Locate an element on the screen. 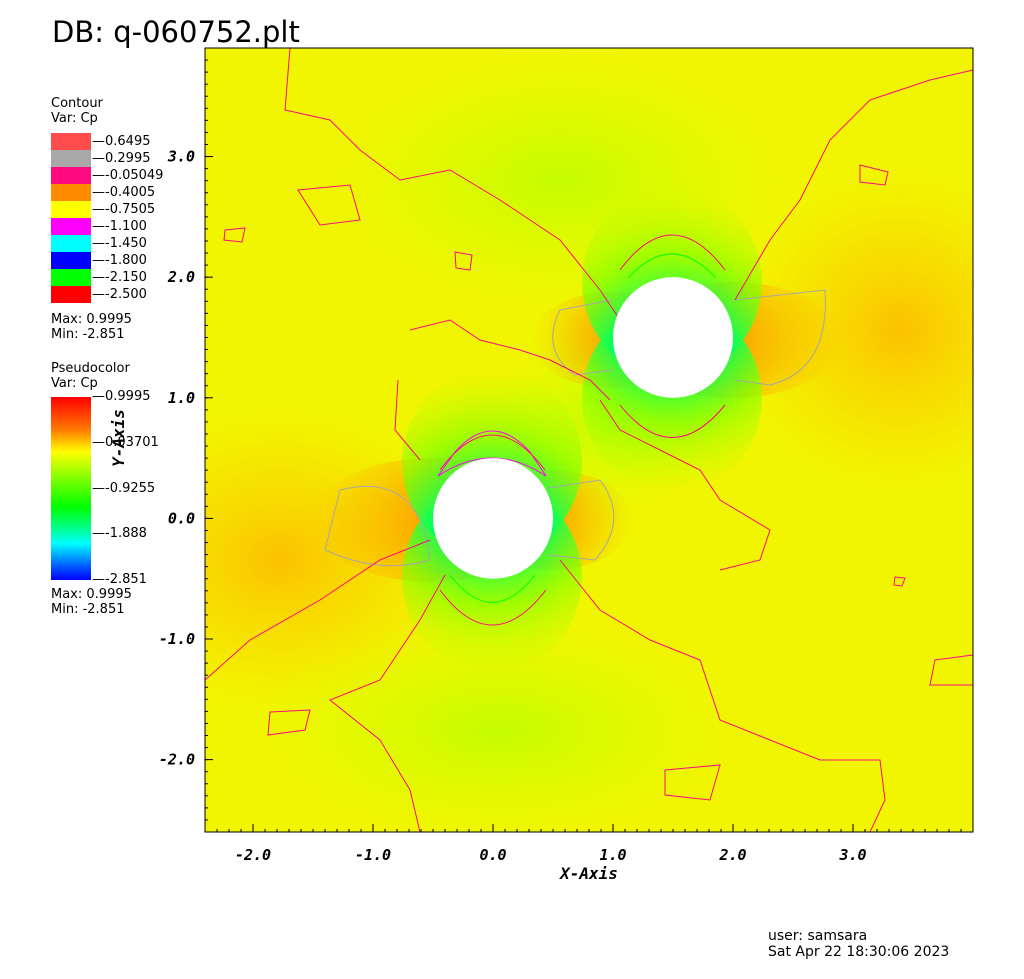 The image size is (1024, 979). footer-info: user: samsara Sat Apr 22 18:30:06 2023 is located at coordinates (858, 944).